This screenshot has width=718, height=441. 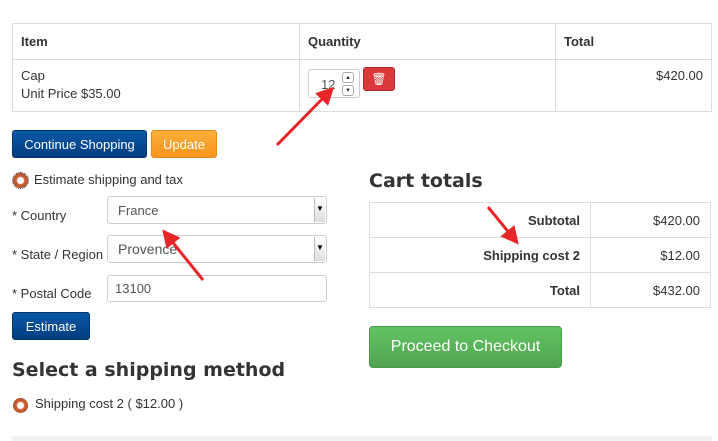 I want to click on estimate-label: Estimate shipping and tax, so click(x=108, y=179).